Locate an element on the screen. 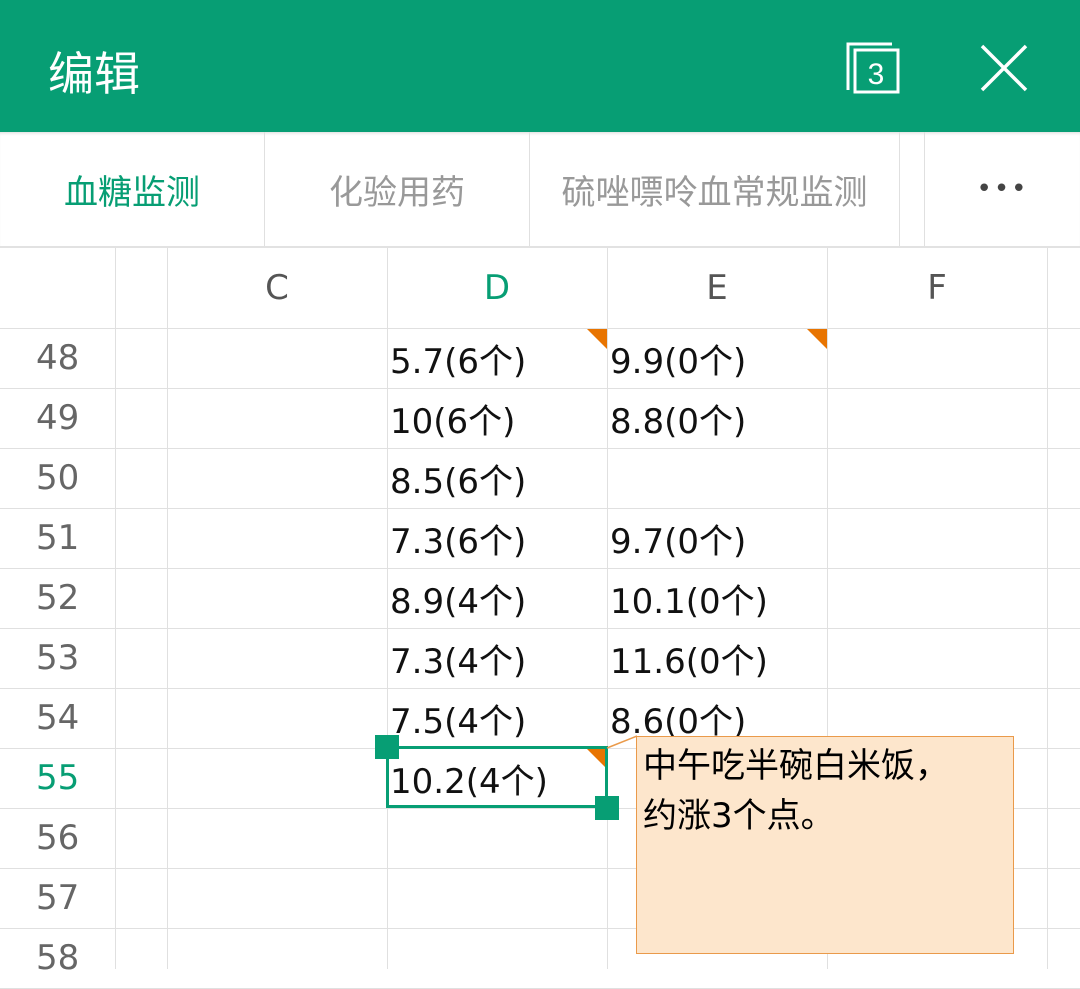  cell-d56 is located at coordinates (497, 838).